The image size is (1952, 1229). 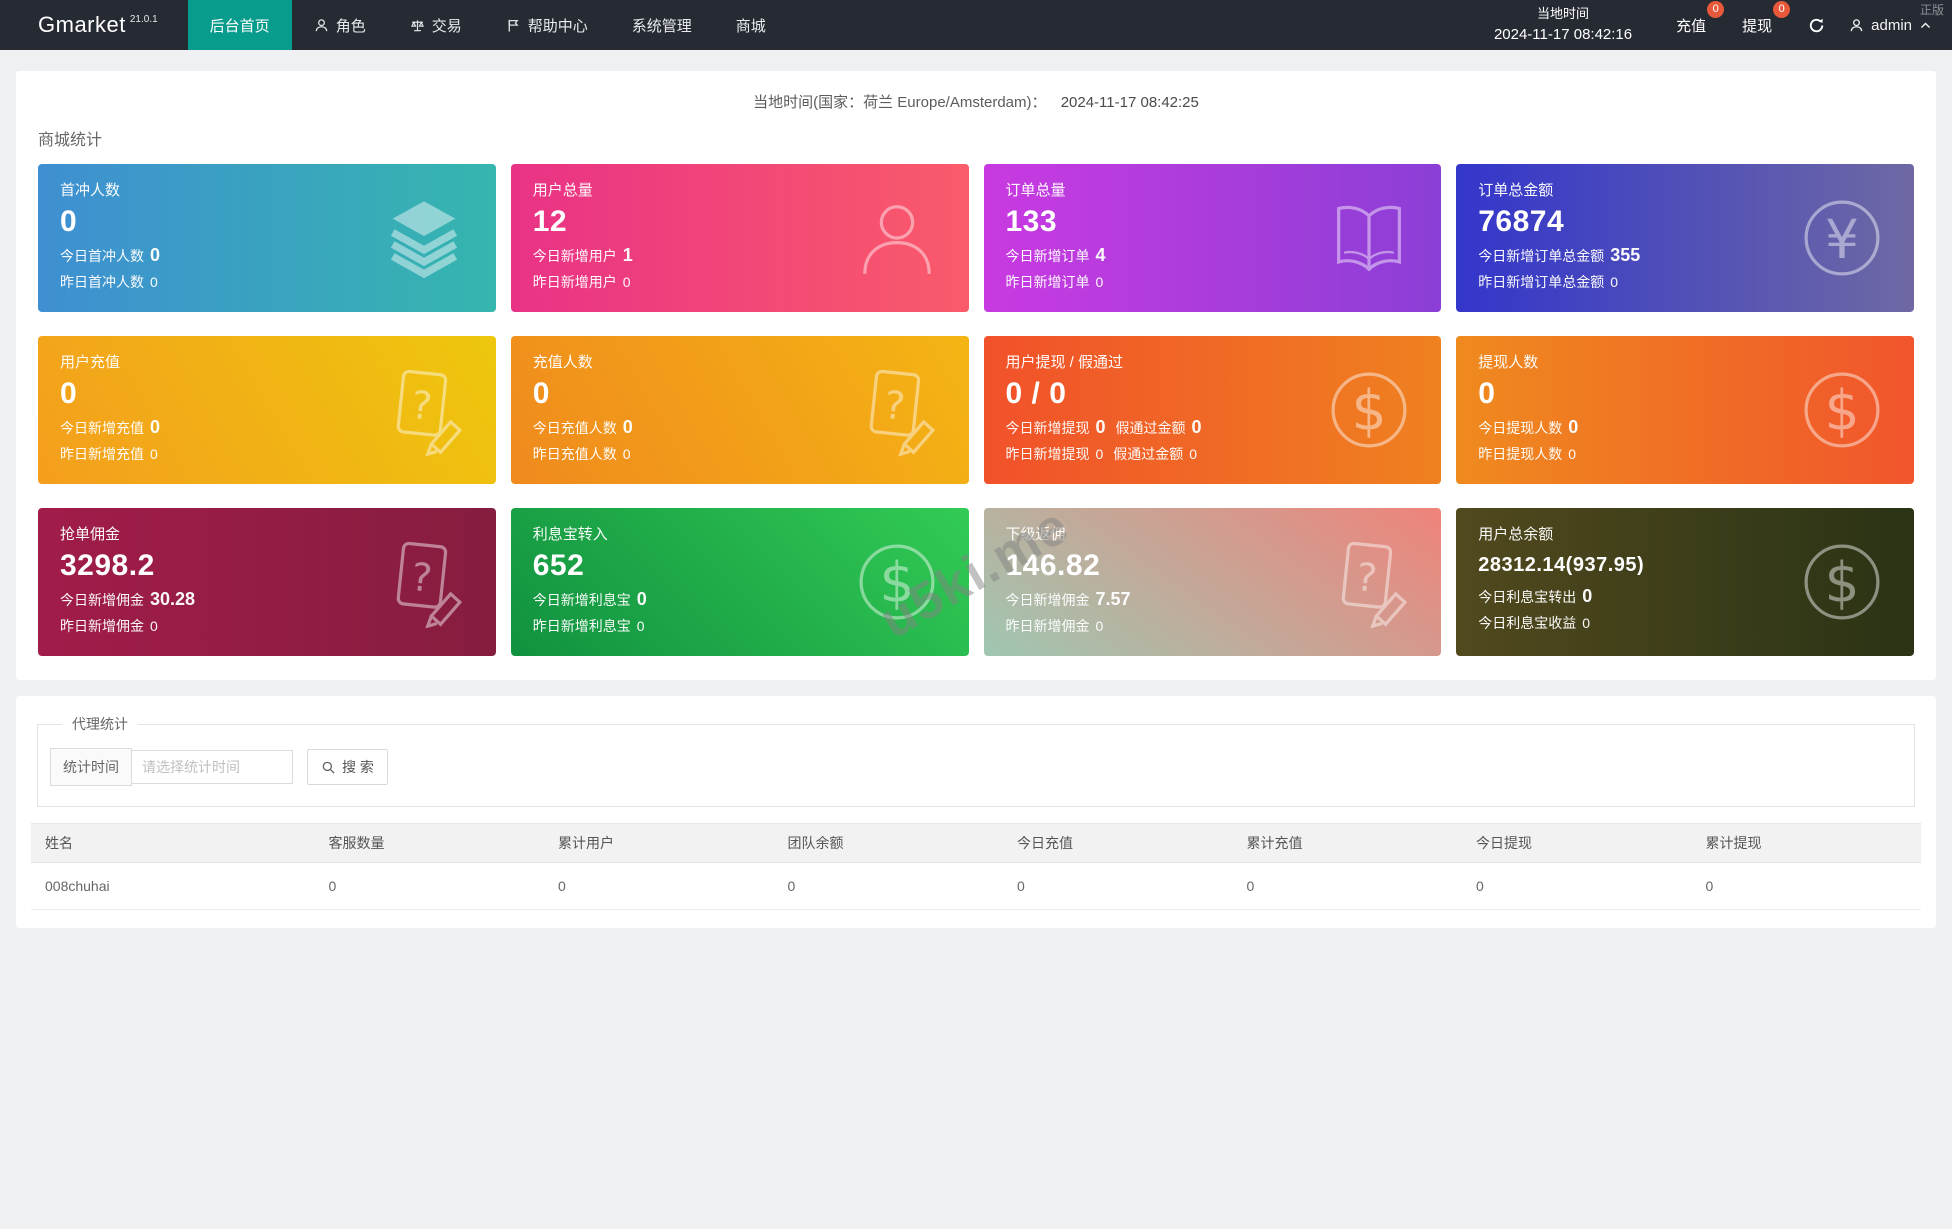 I want to click on recharge-badge: 0, so click(x=1716, y=9).